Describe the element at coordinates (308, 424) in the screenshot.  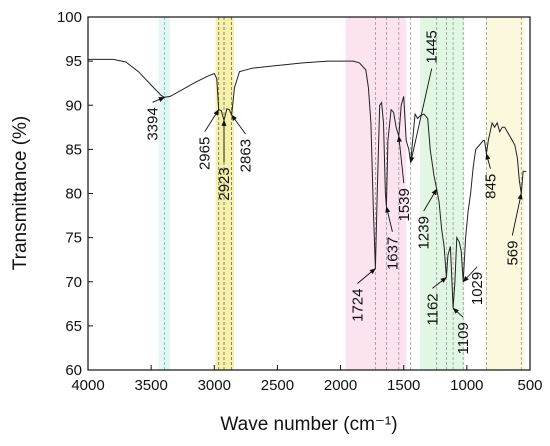
I see `x-axis-title: Wave number (cm⁻¹)` at that location.